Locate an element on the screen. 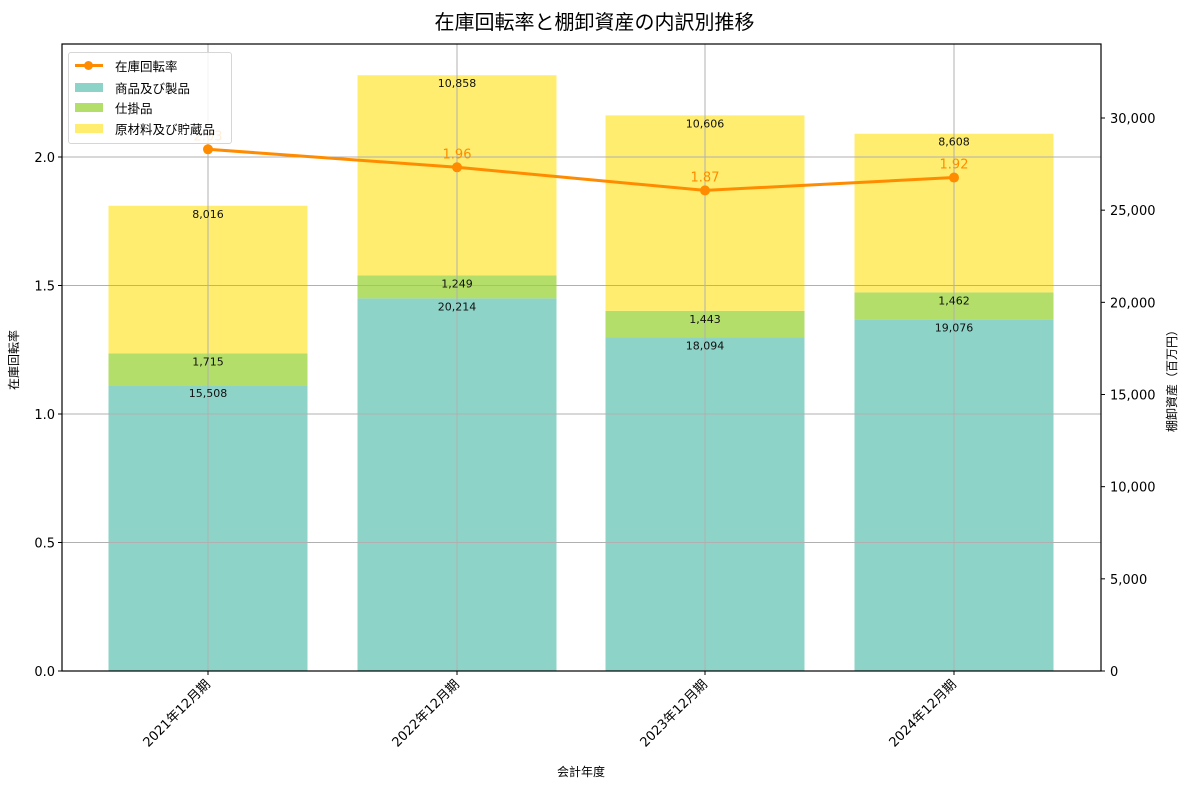 The width and height of the screenshot is (1189, 789). bar-value-label: 1,443 is located at coordinates (705, 319).